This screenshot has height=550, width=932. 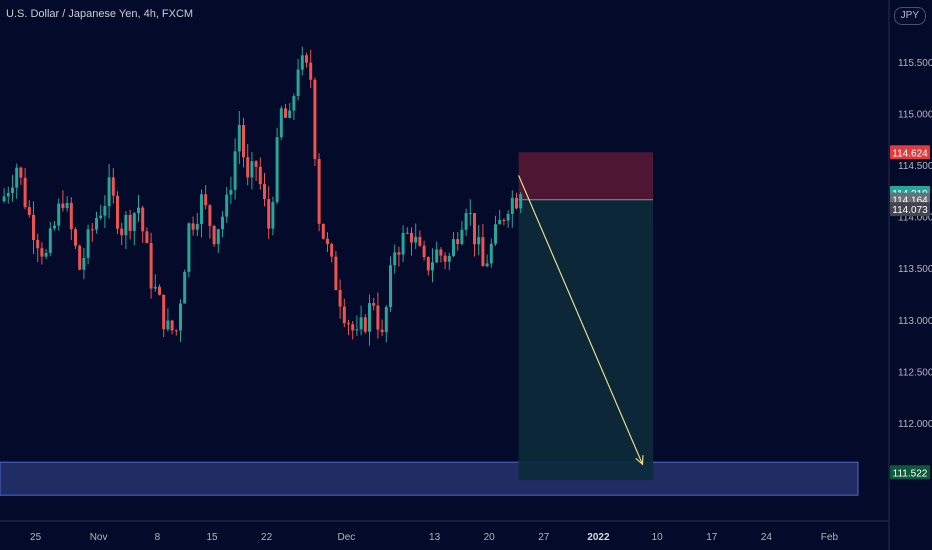 What do you see at coordinates (910, 473) in the screenshot?
I see `price-badge-value: 111.522` at bounding box center [910, 473].